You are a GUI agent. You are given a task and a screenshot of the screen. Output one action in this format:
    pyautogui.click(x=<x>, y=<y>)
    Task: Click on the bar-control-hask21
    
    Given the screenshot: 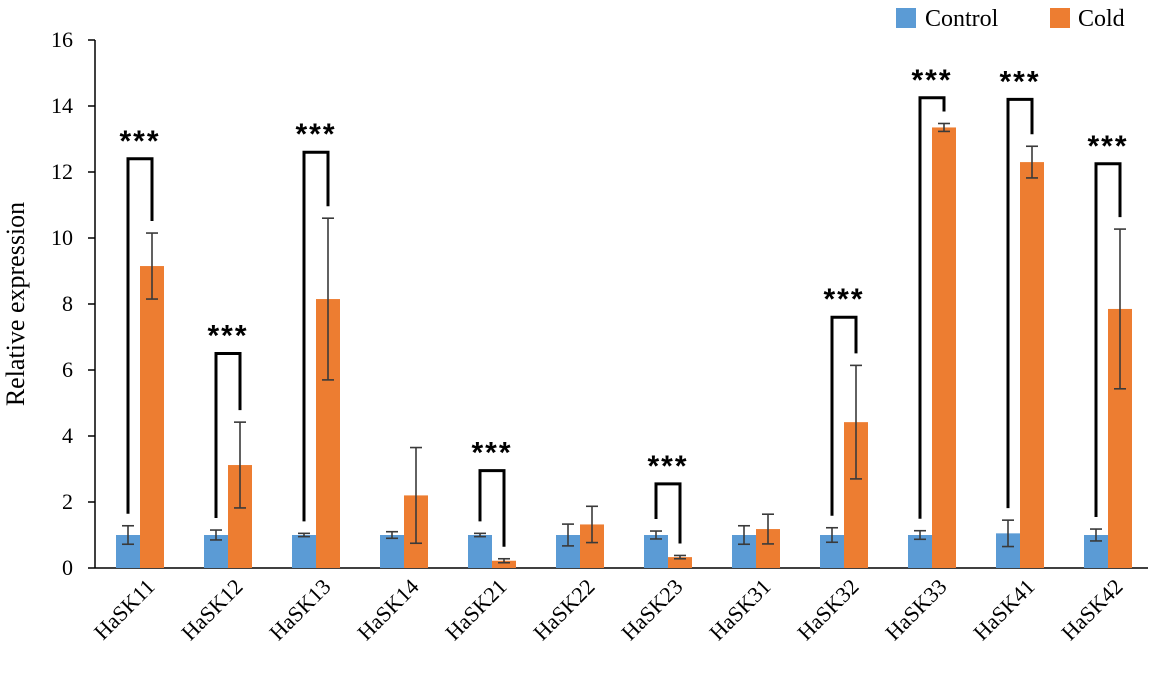 What is the action you would take?
    pyautogui.click(x=480, y=551)
    